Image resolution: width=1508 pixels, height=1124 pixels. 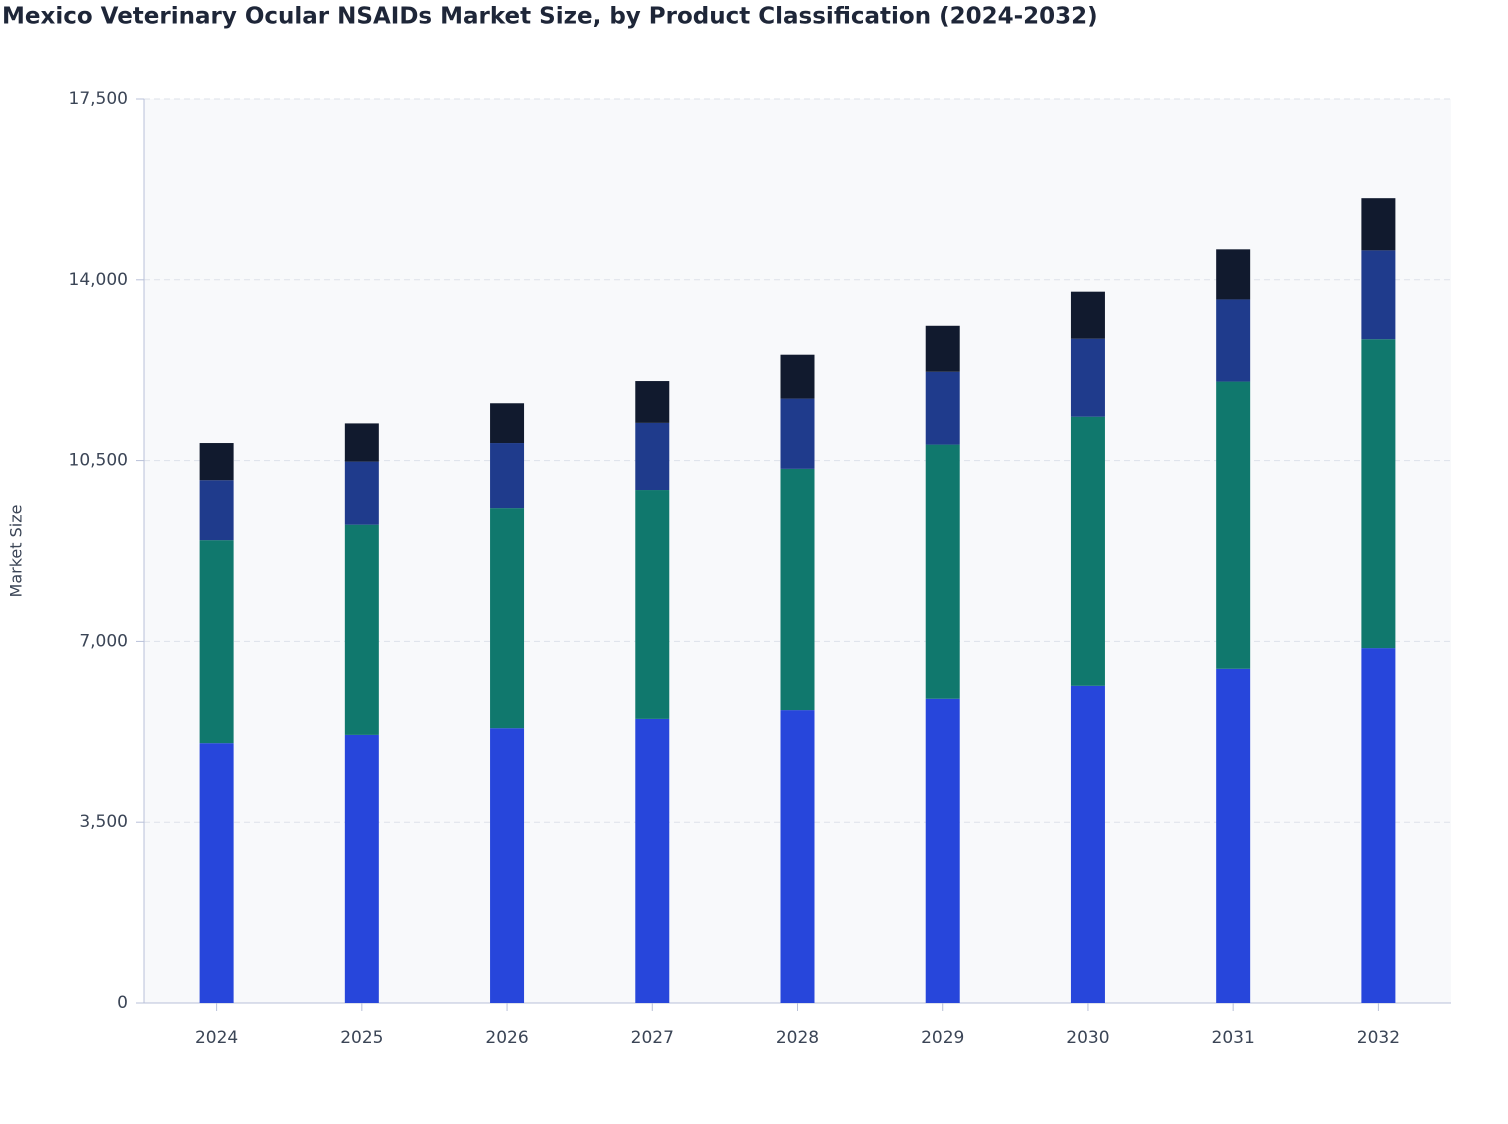 What do you see at coordinates (122, 1003) in the screenshot?
I see `y-tick-label: 0` at bounding box center [122, 1003].